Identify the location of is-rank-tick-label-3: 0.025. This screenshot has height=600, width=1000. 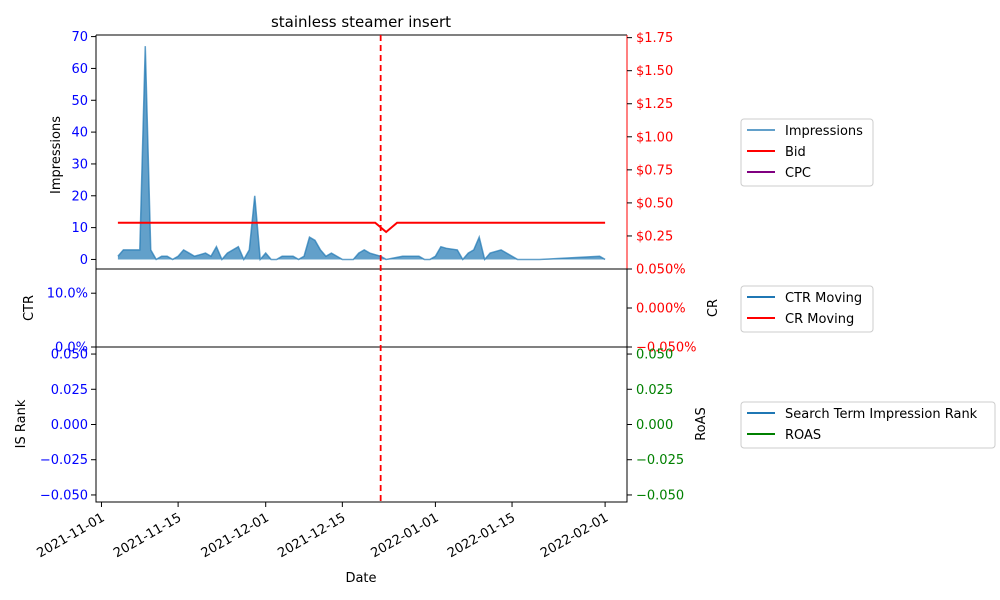
(69, 390).